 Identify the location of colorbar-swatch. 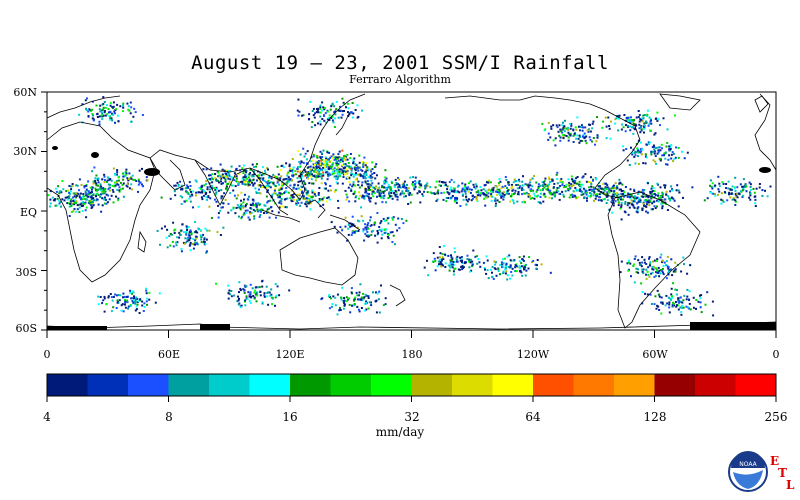
(351, 385).